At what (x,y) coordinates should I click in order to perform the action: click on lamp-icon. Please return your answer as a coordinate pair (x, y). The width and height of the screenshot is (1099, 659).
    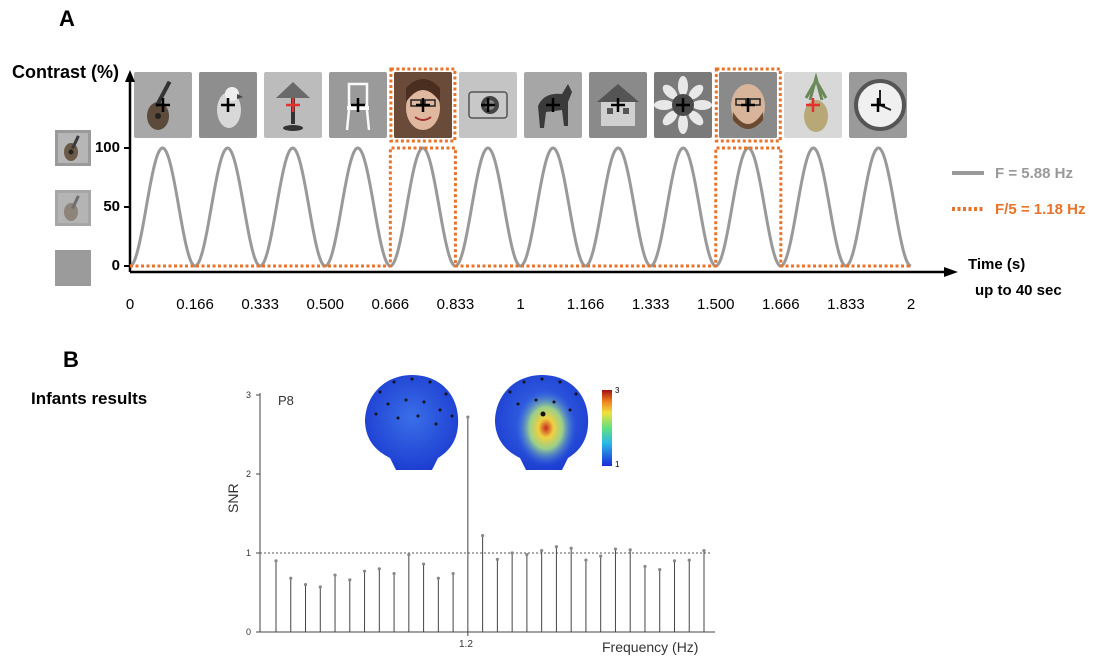
    Looking at the image, I should click on (292, 105).